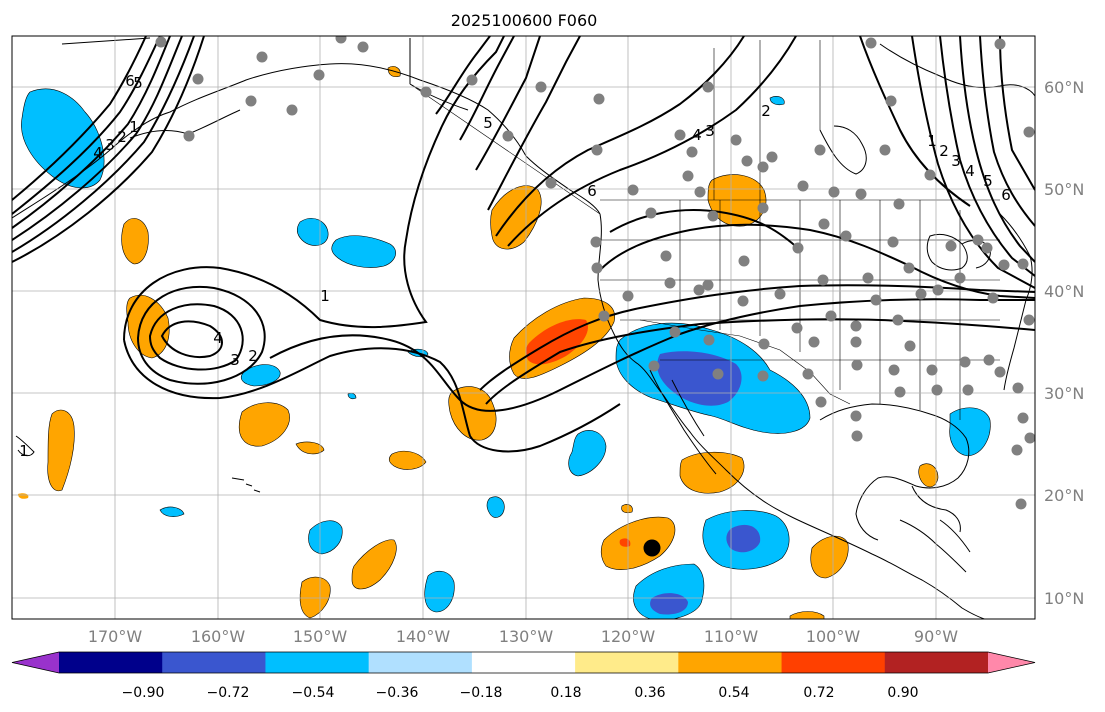  I want to click on lat-label: 60°N, so click(1064, 87).